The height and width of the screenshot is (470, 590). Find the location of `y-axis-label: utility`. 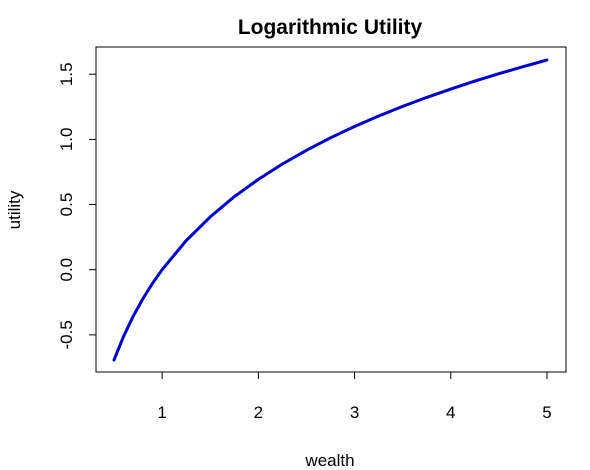

y-axis-label: utility is located at coordinates (14, 209).